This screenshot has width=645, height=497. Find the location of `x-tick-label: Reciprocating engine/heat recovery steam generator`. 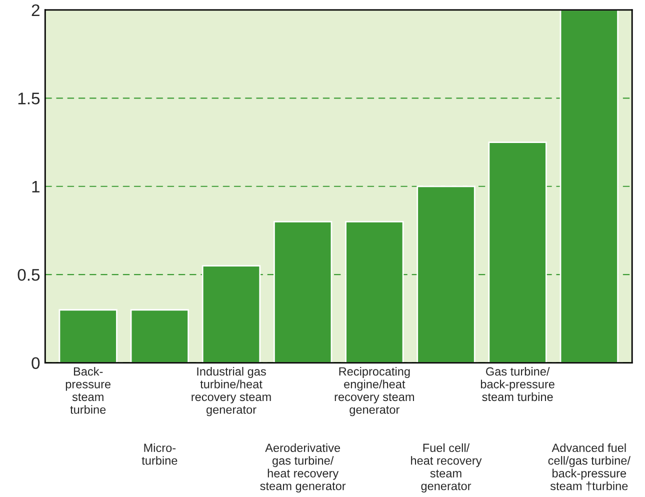

x-tick-label: Reciprocating engine/heat recovery steam generator is located at coordinates (374, 391).